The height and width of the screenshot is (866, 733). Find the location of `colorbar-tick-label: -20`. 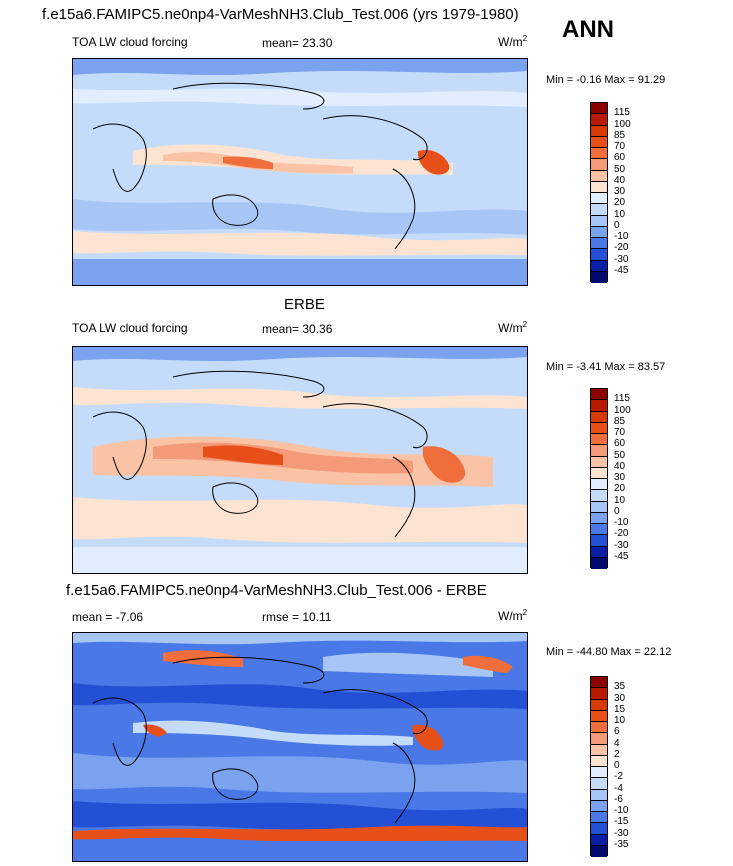

colorbar-tick-label: -20 is located at coordinates (621, 248).